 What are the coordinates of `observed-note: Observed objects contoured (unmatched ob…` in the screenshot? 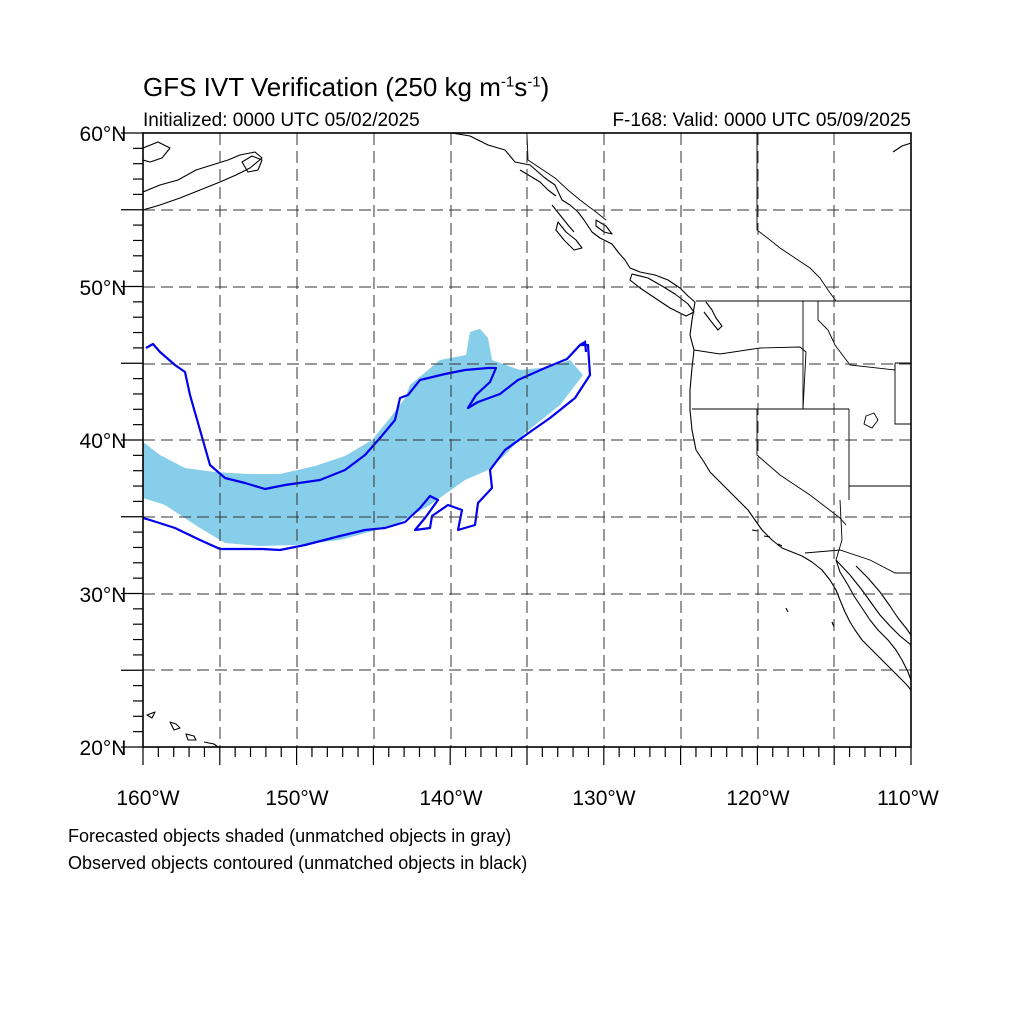 It's located at (298, 863).